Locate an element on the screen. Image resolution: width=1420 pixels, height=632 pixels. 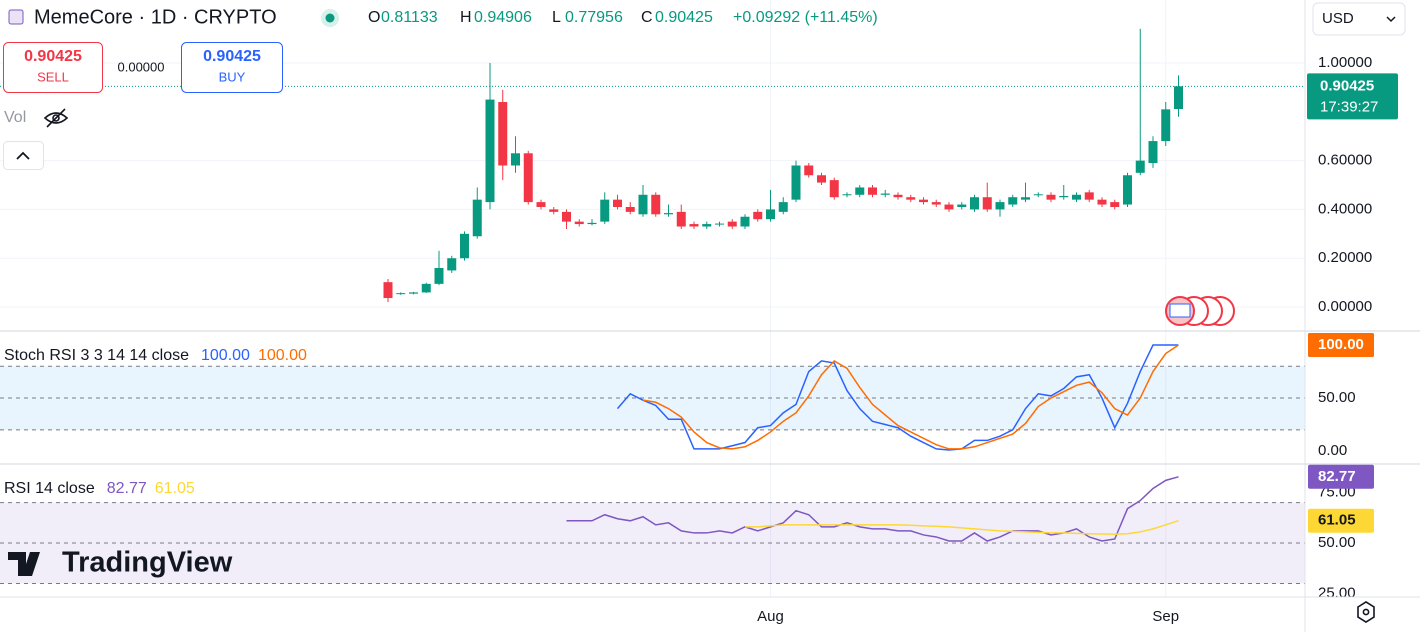
symbol-icon is located at coordinates (16, 17).